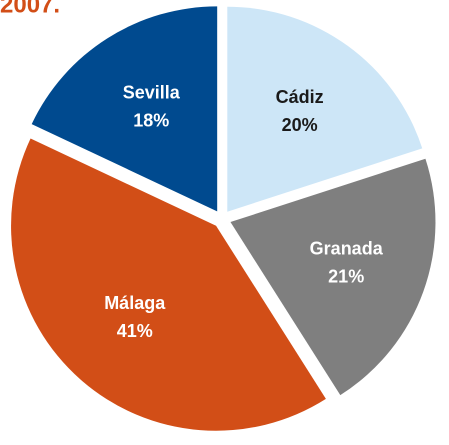  What do you see at coordinates (300, 97) in the screenshot?
I see `slice-label: Cádiz` at bounding box center [300, 97].